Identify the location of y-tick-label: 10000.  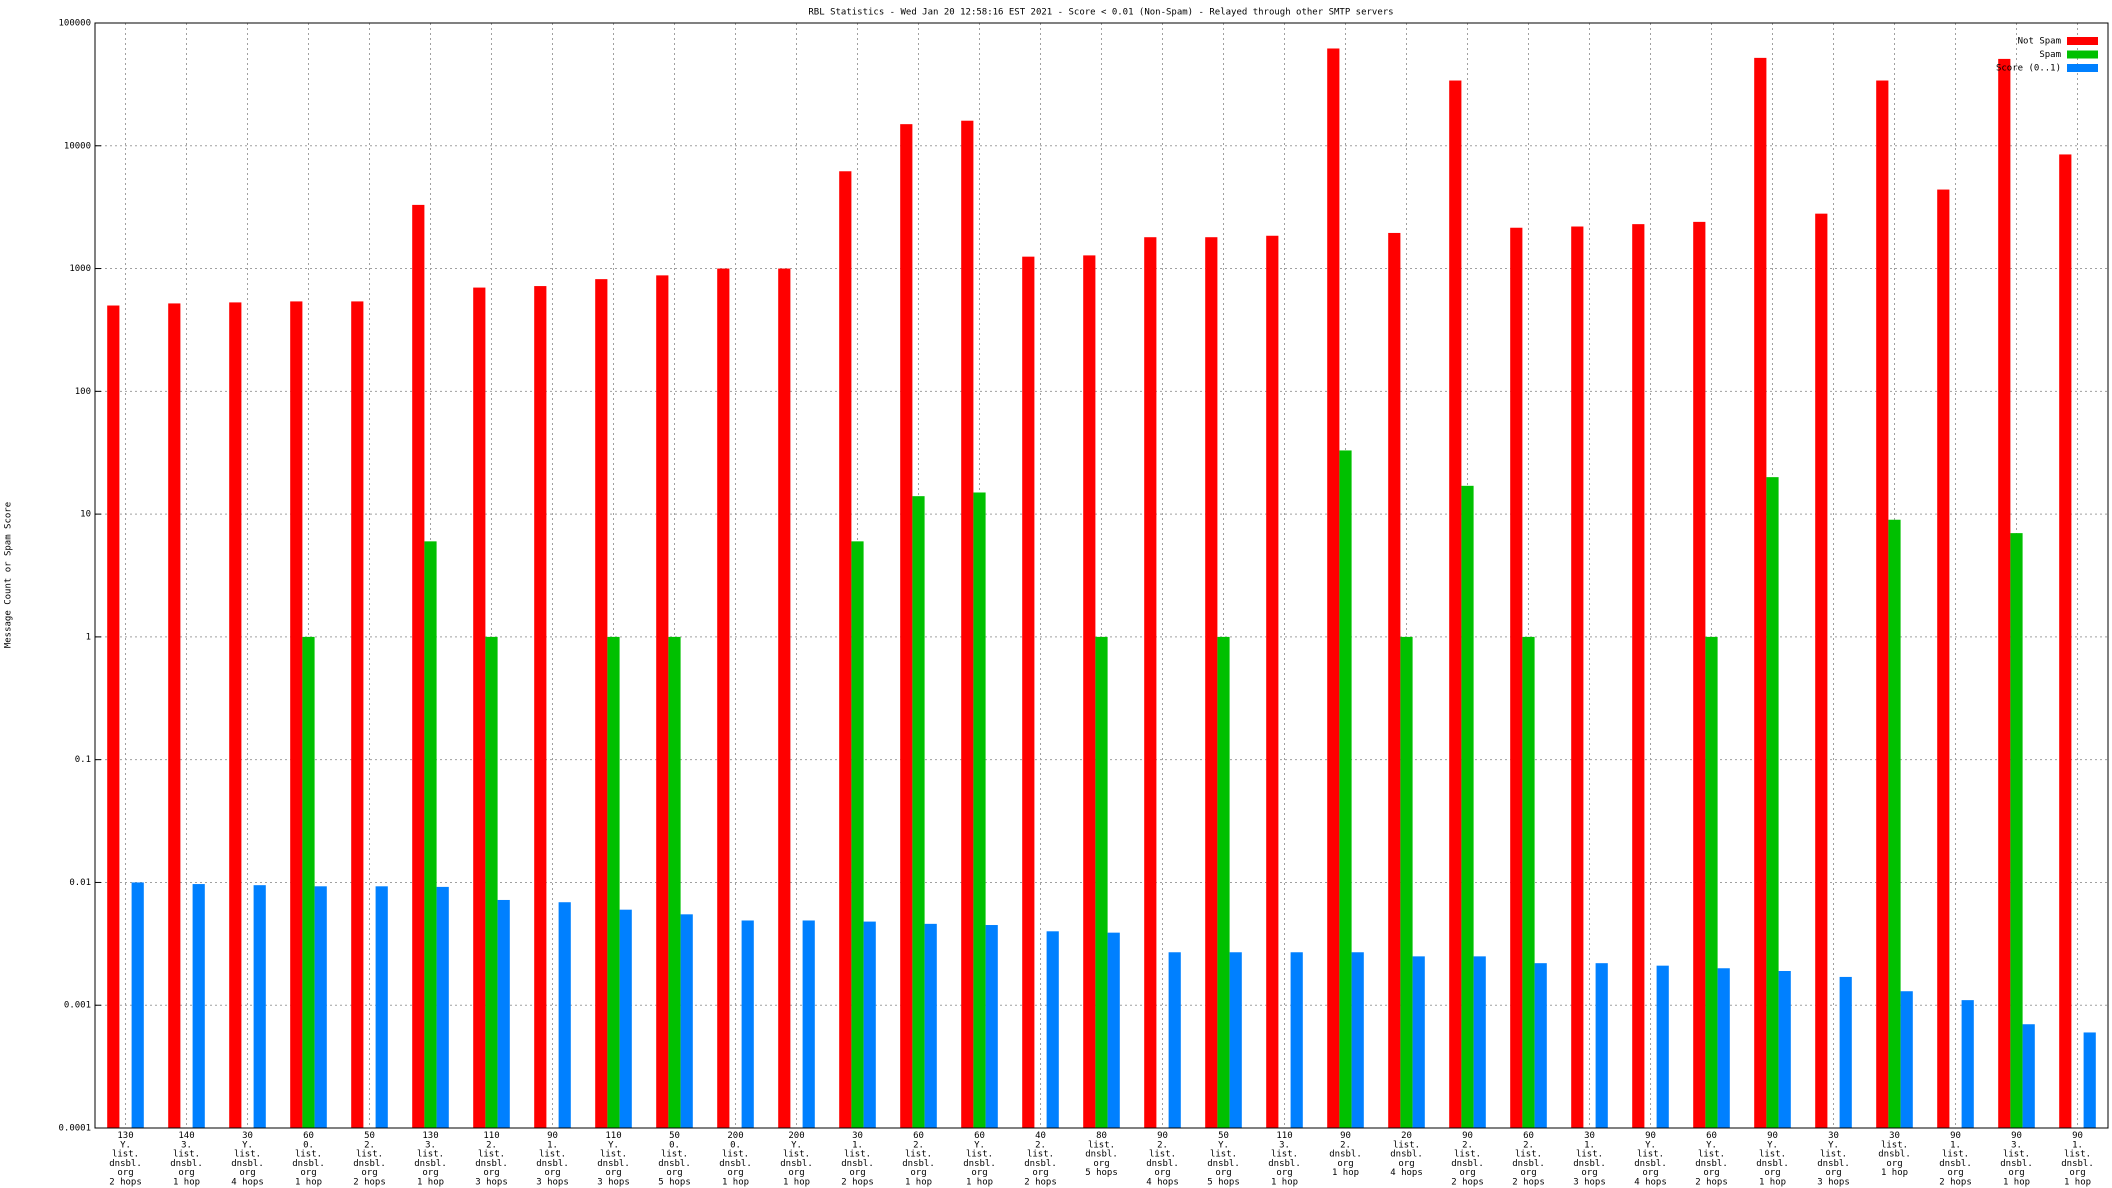
(77, 146).